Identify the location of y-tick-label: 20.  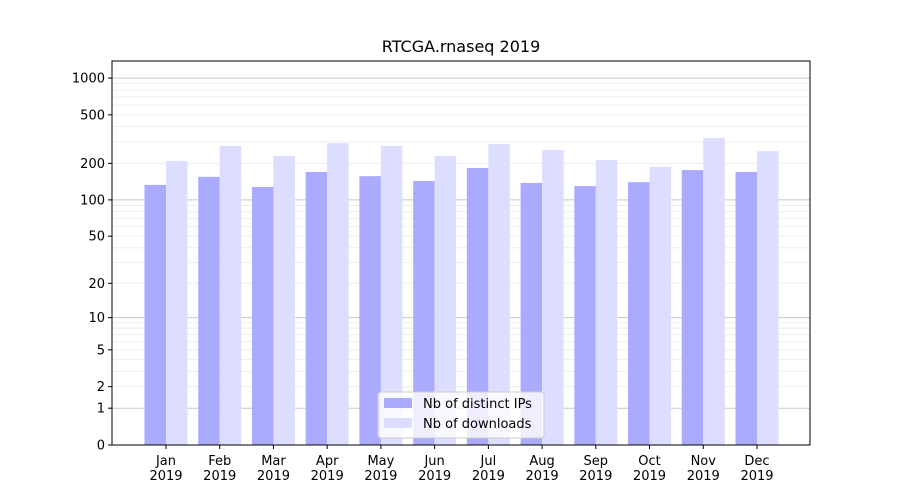
(96, 284).